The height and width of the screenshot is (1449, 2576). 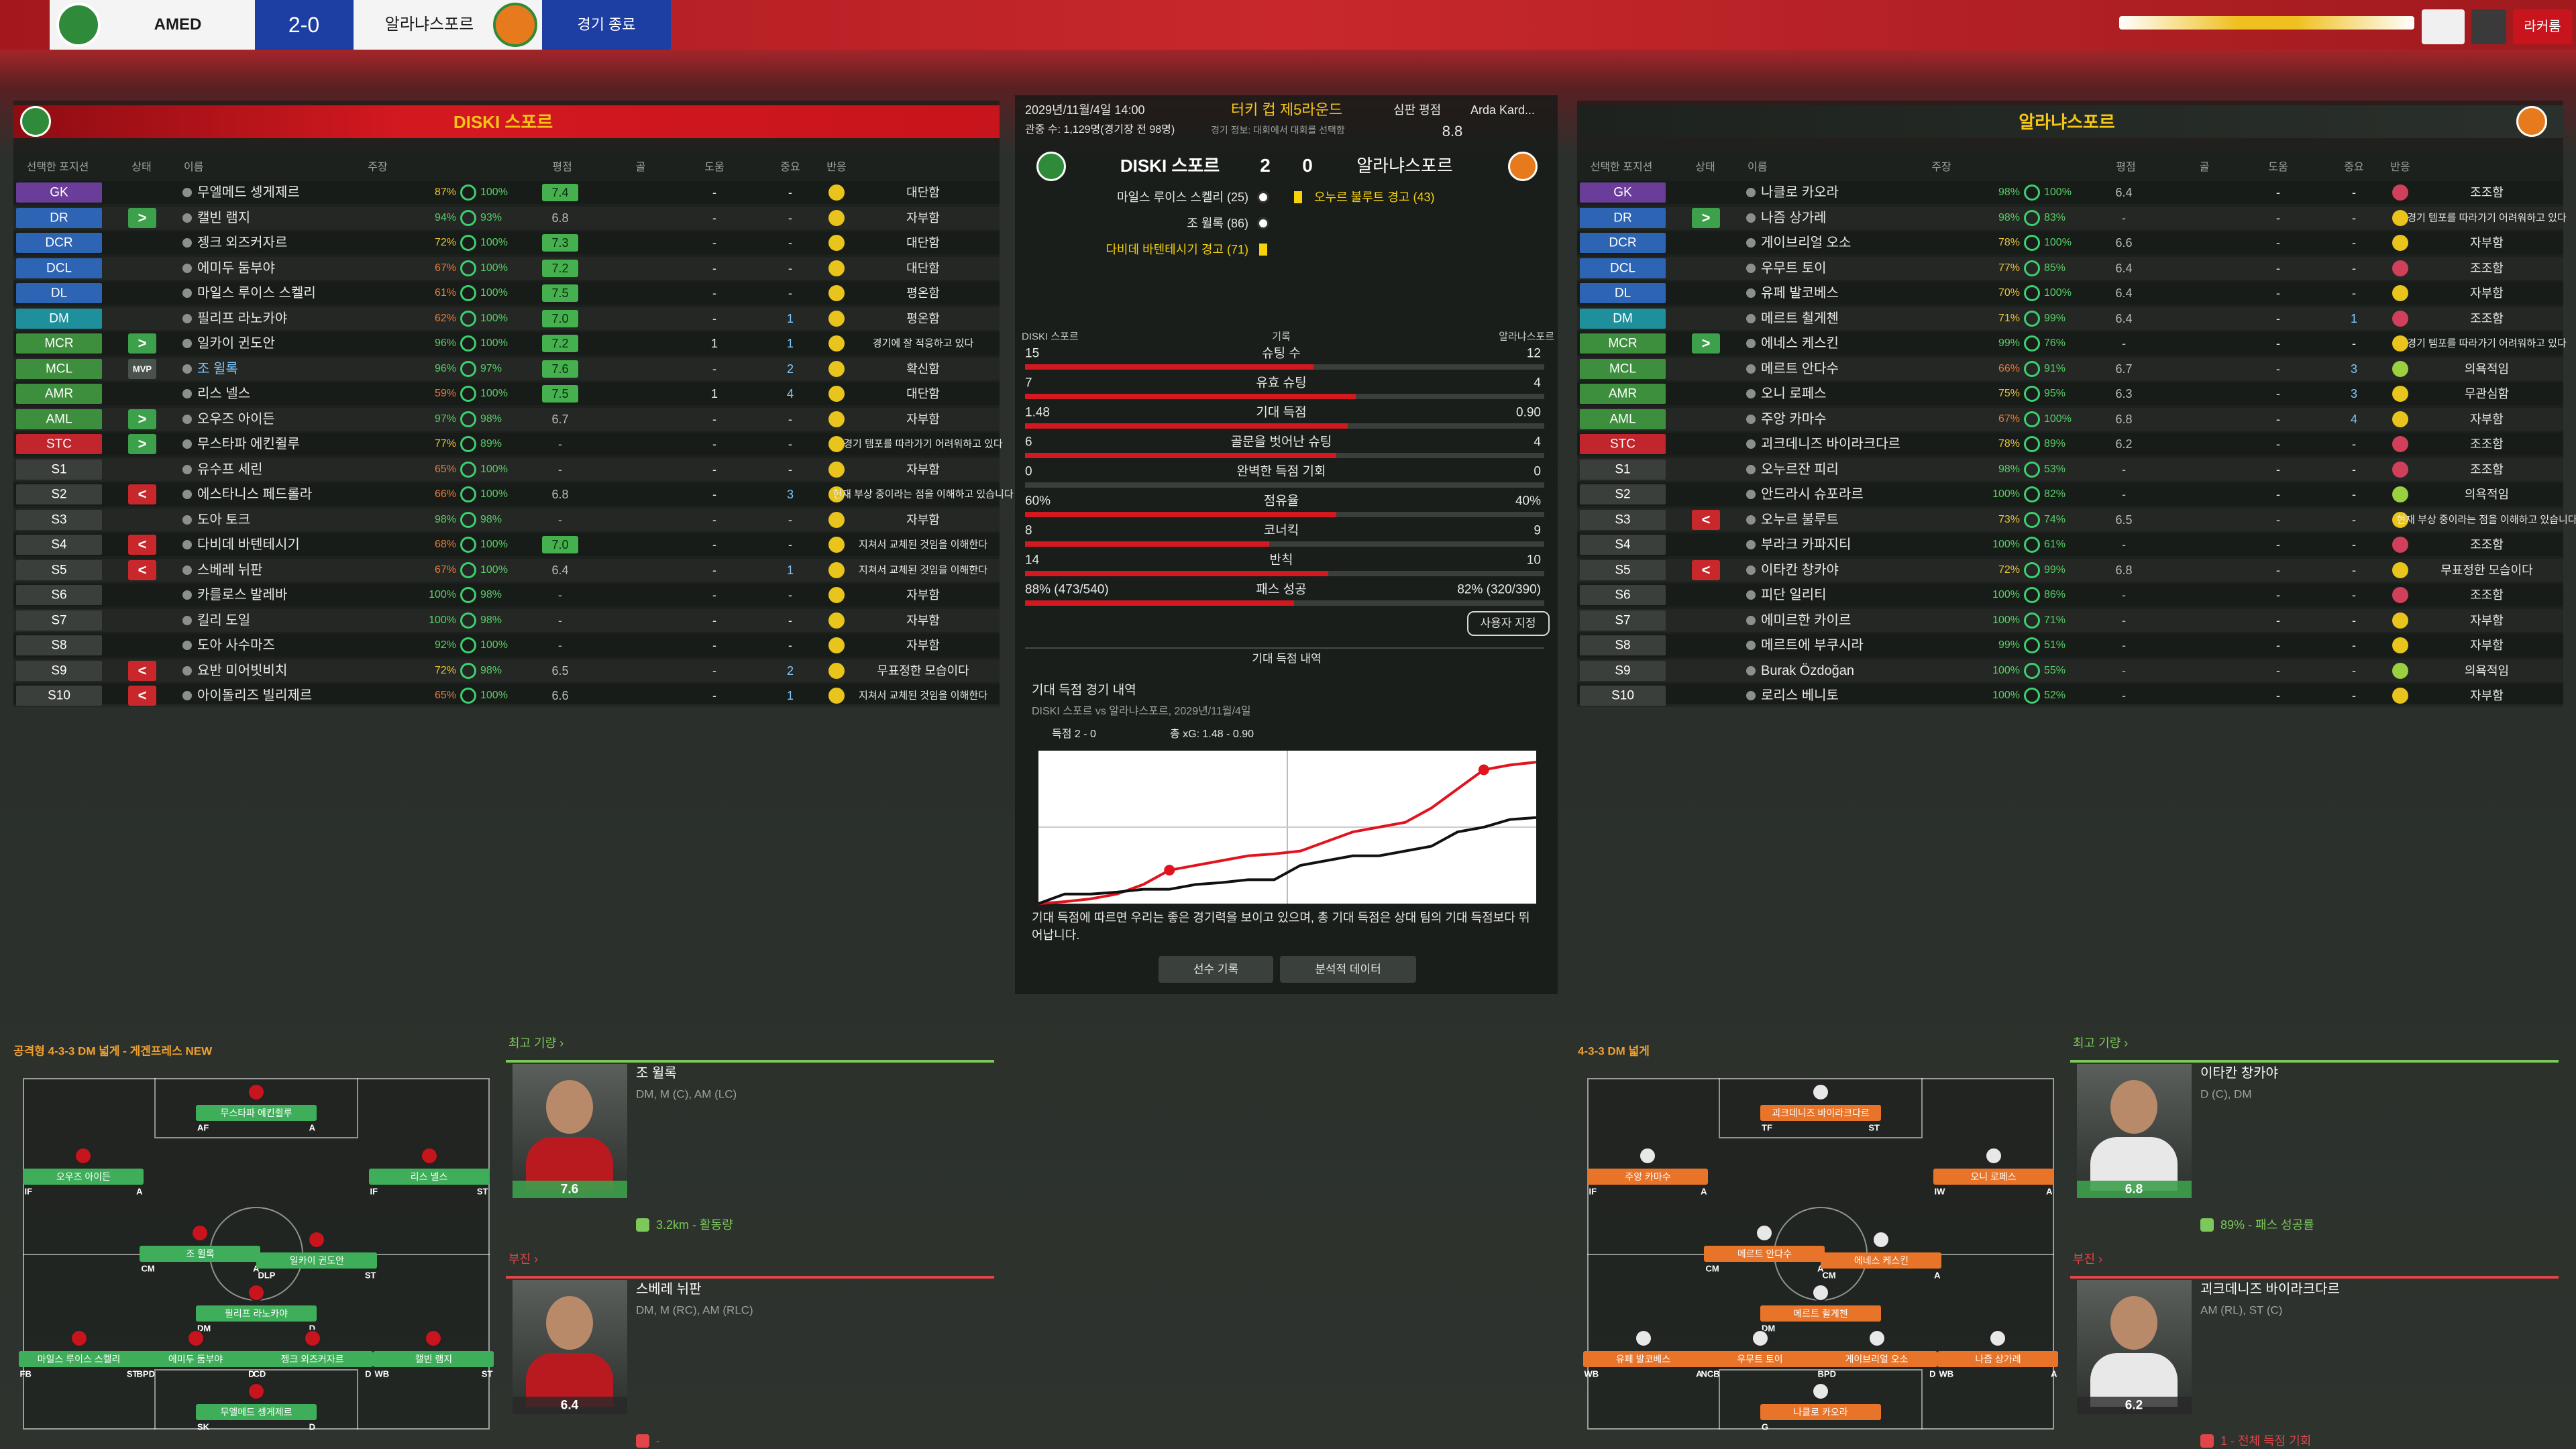 I want to click on home-stat: 6, so click(x=1028, y=442).